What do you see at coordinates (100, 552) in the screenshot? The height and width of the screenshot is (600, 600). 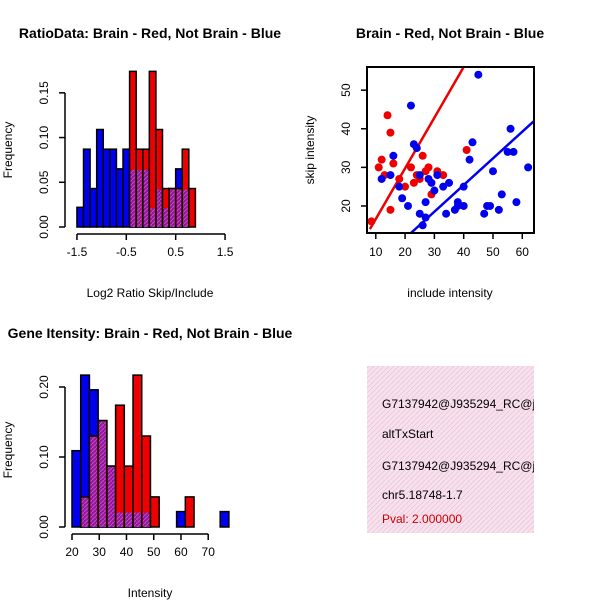 I see `intensity-hist-x-tick-label-1: 30` at bounding box center [100, 552].